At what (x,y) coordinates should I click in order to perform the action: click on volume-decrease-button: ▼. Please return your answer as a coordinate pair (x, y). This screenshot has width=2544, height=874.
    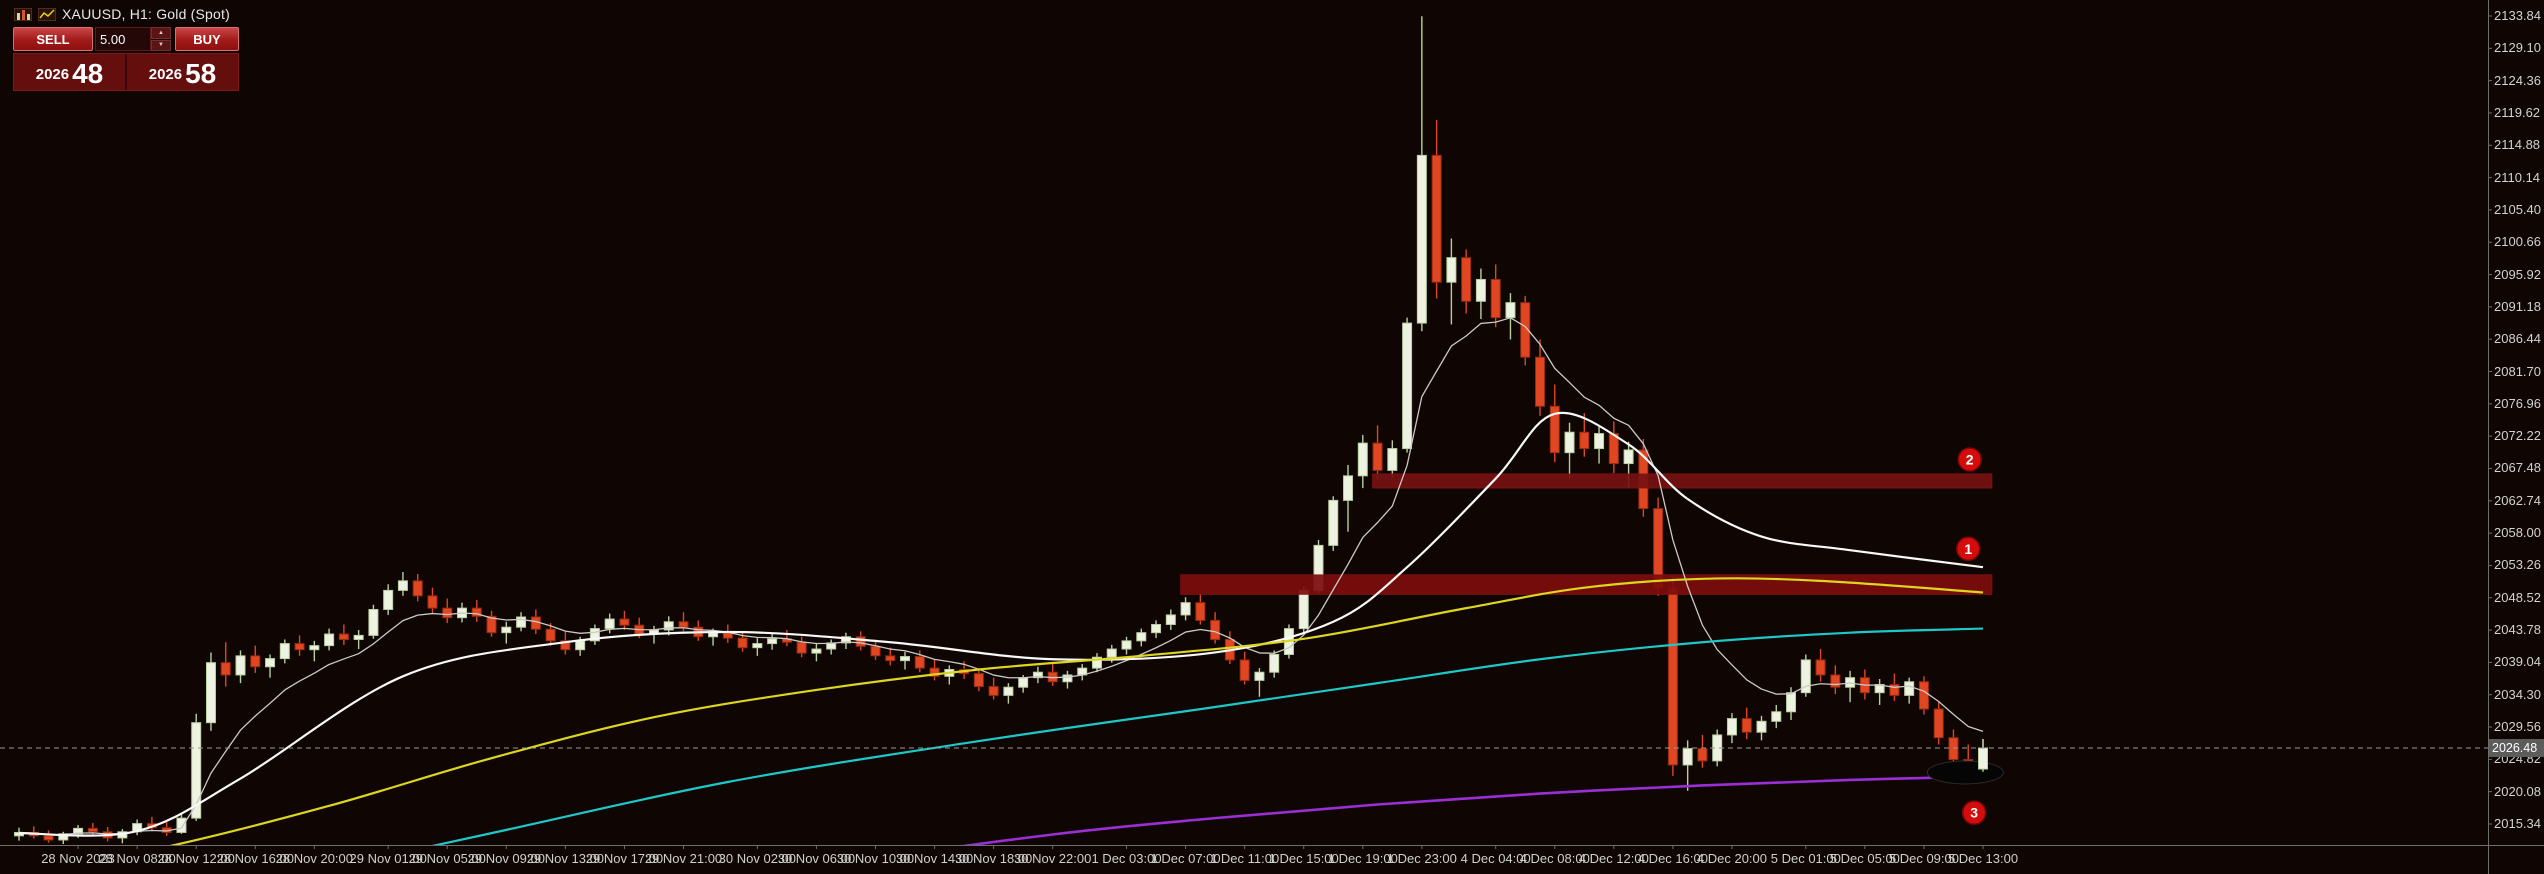
    Looking at the image, I should click on (161, 45).